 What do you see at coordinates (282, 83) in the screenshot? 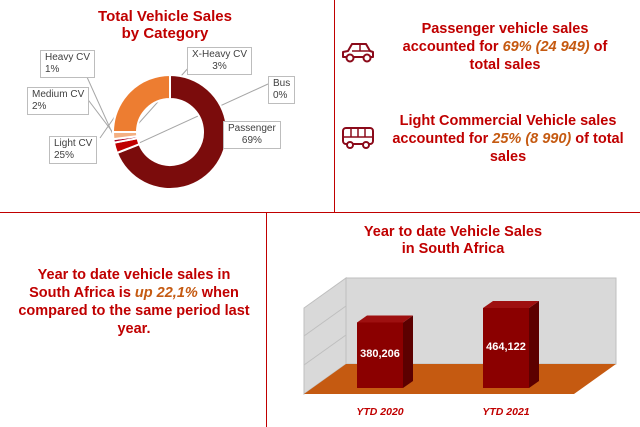
I see `donut-label-bus-name: Bus` at bounding box center [282, 83].